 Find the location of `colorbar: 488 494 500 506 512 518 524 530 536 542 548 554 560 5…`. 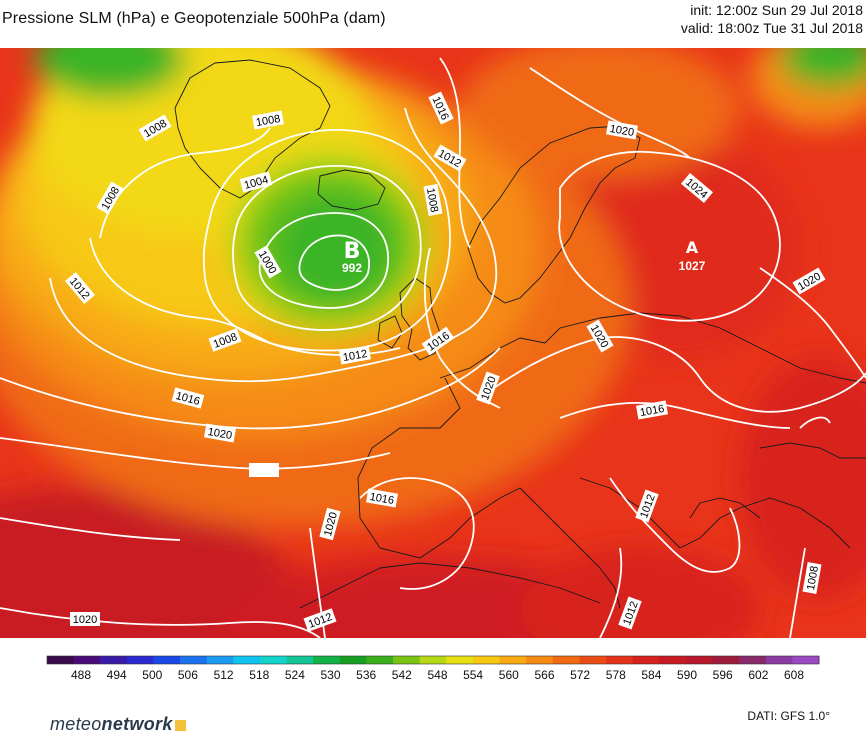

colorbar: 488 494 500 506 512 518 524 530 536 542 548 554 560 5… is located at coordinates (433, 672).